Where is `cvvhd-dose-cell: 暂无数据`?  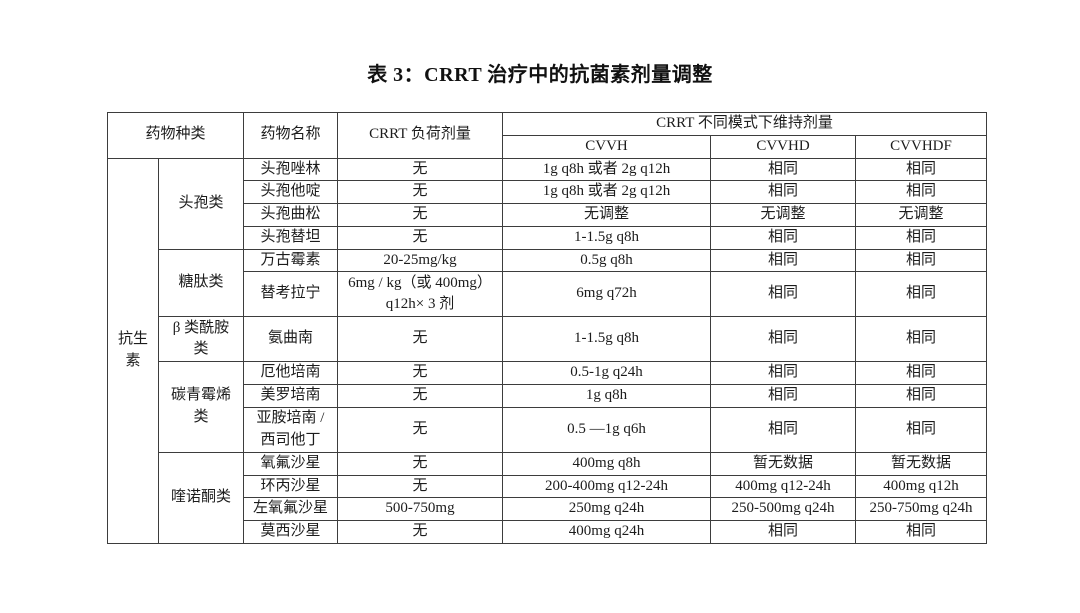 cvvhd-dose-cell: 暂无数据 is located at coordinates (783, 463).